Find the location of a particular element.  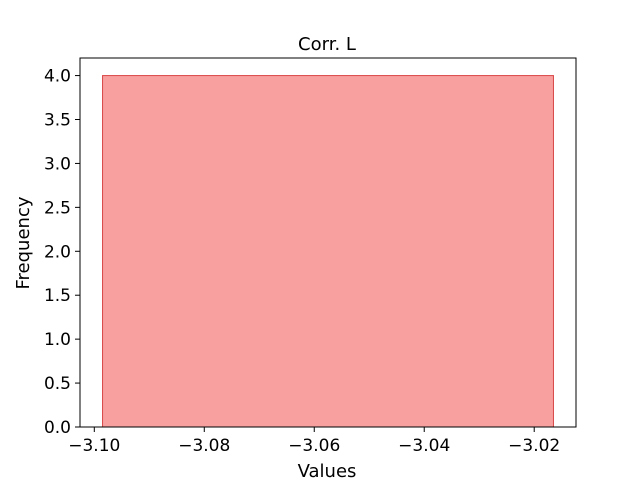

y-tick-label: 3.0 is located at coordinates (57, 164).